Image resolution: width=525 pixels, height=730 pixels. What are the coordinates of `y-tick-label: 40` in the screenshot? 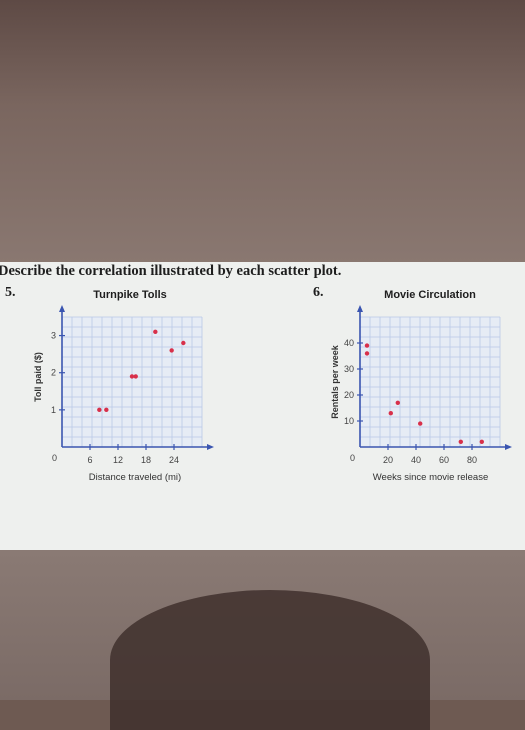 It's located at (349, 343).